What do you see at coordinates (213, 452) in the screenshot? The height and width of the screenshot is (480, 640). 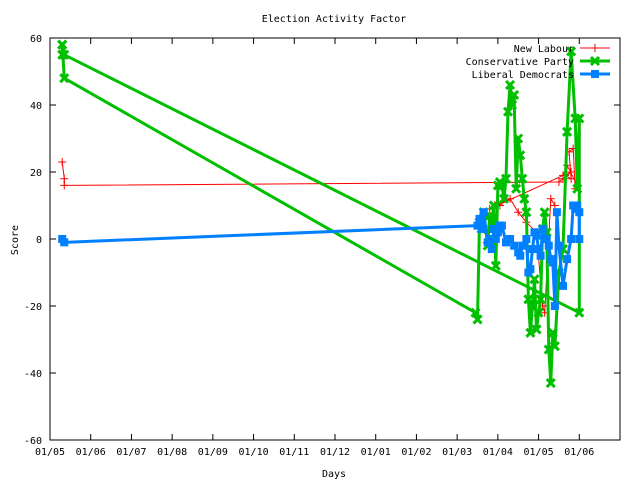 I see `x-tick-label: 01/09` at bounding box center [213, 452].